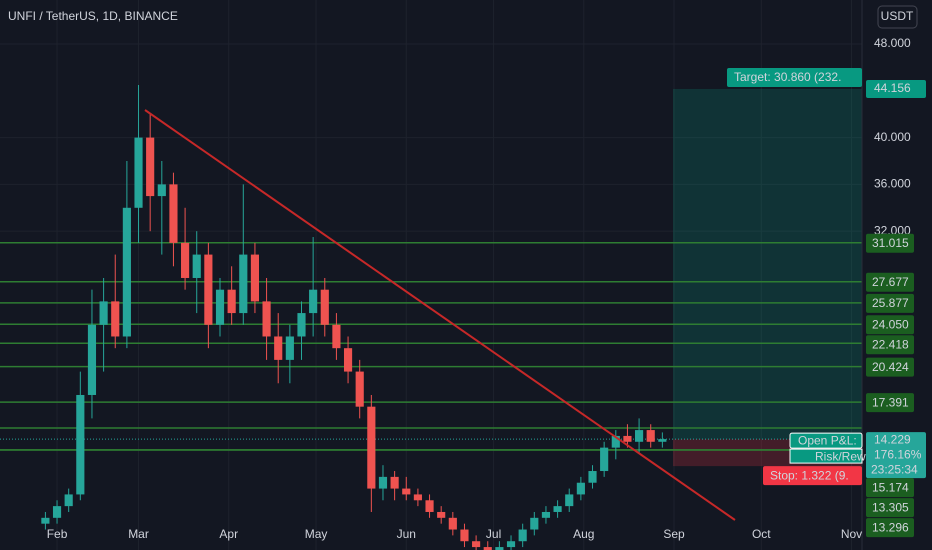 This screenshot has width=932, height=550. Describe the element at coordinates (894, 469) in the screenshot. I see `countdown-label: 23:25:34` at that location.